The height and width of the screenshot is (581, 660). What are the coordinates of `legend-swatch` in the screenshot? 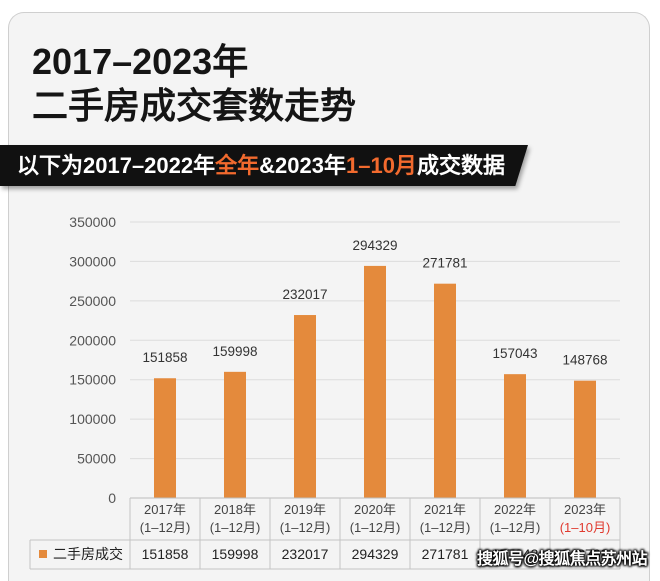 It's located at (43, 554).